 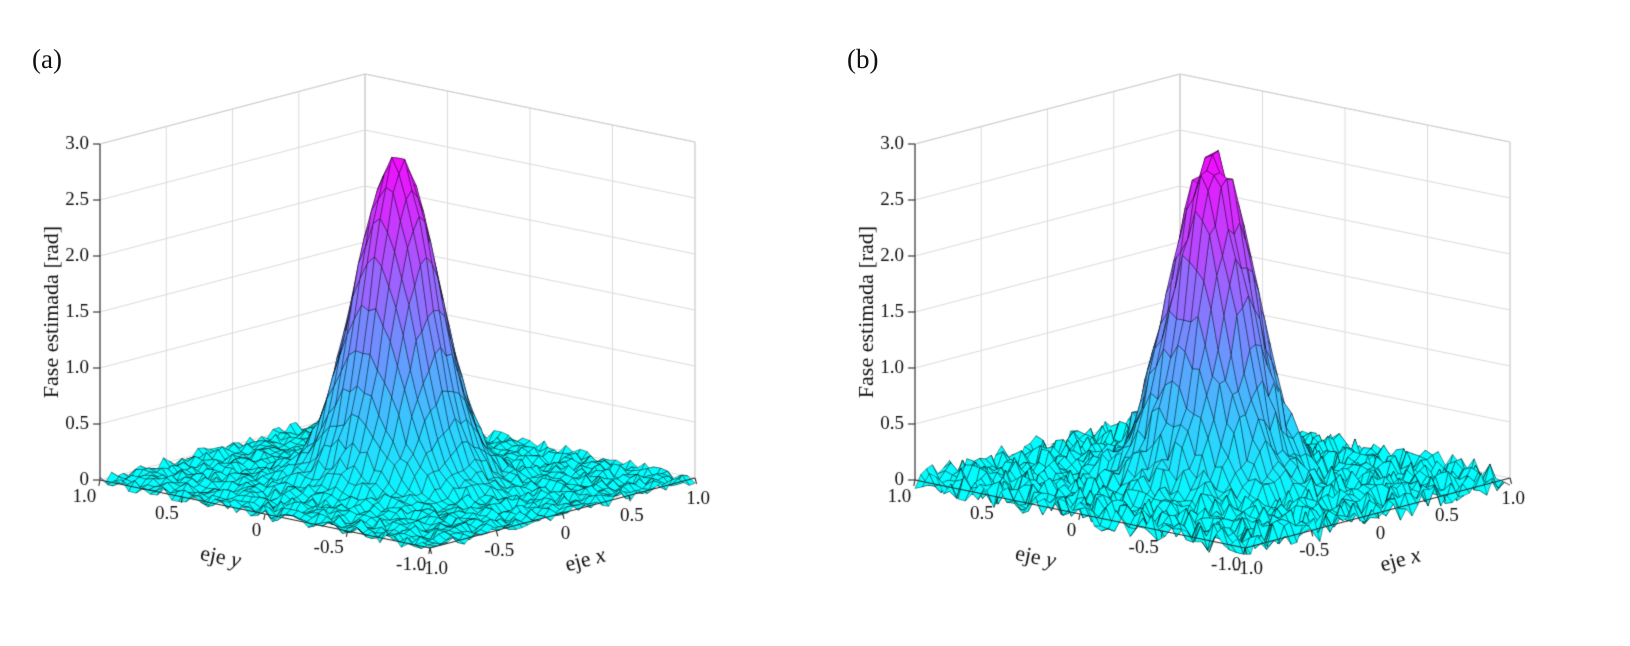 What do you see at coordinates (47, 59) in the screenshot?
I see `panel-label-a: (a)` at bounding box center [47, 59].